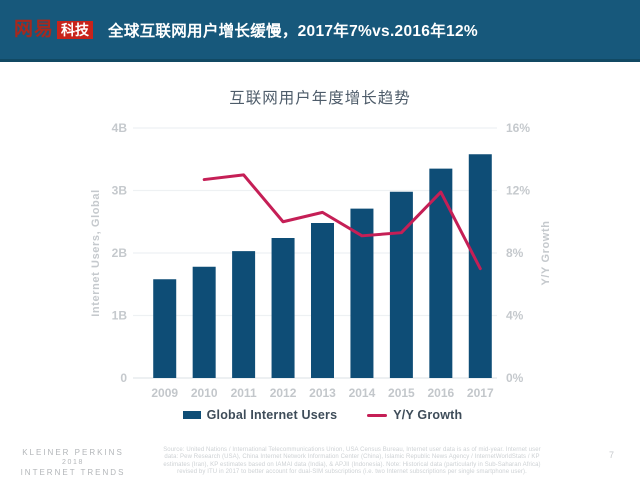 This screenshot has width=640, height=480. I want to click on page-number: 7, so click(611, 455).